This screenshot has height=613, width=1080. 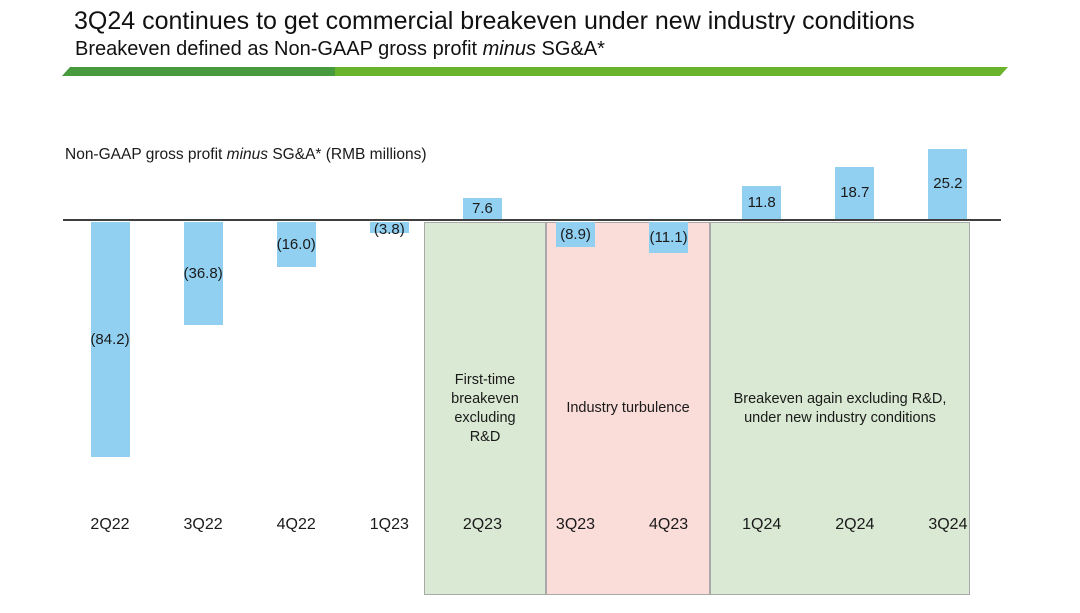 What do you see at coordinates (762, 524) in the screenshot?
I see `x-axis-label-1q24: 1Q24` at bounding box center [762, 524].